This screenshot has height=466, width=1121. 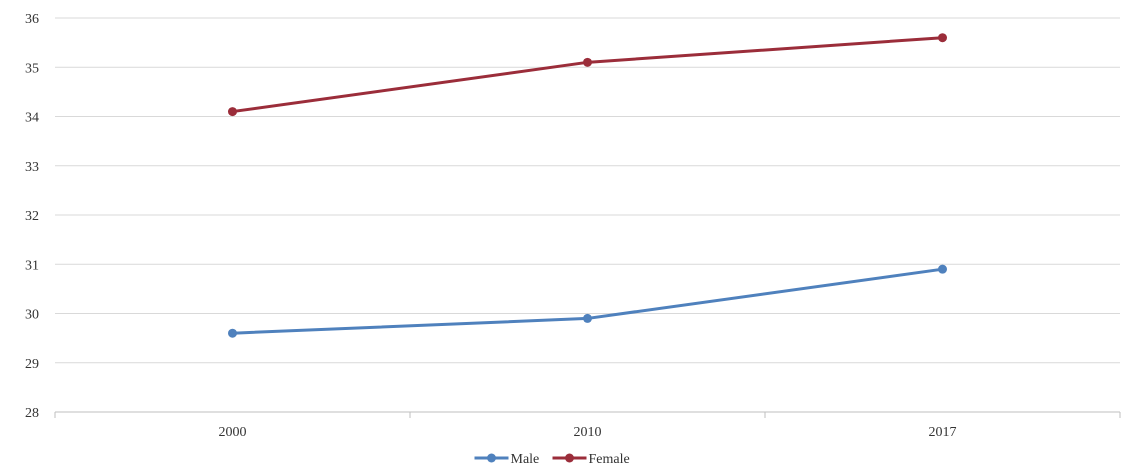 What do you see at coordinates (32, 118) in the screenshot?
I see `y-tick-label: 34` at bounding box center [32, 118].